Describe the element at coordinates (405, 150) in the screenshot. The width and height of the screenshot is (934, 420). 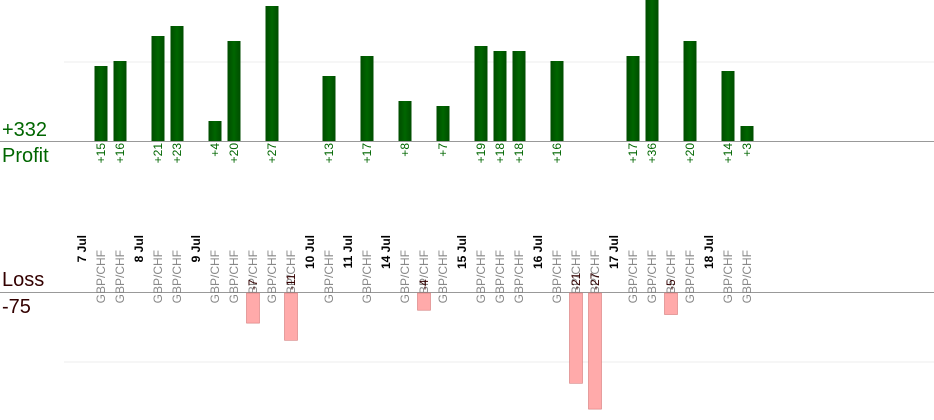
I see `profit-value-label: +8` at that location.